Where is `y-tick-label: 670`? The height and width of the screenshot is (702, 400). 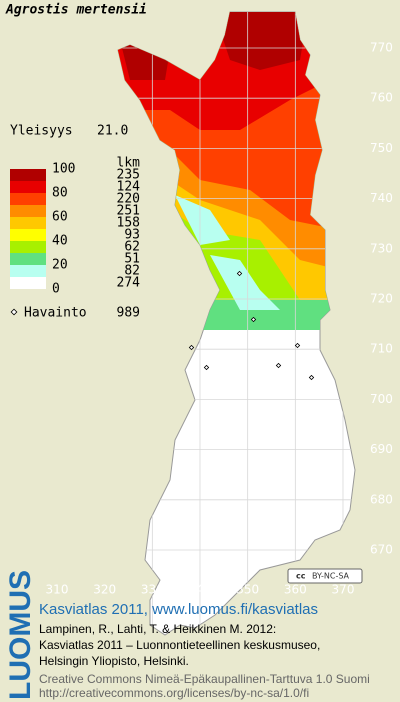 y-tick-label: 670 is located at coordinates (381, 550).